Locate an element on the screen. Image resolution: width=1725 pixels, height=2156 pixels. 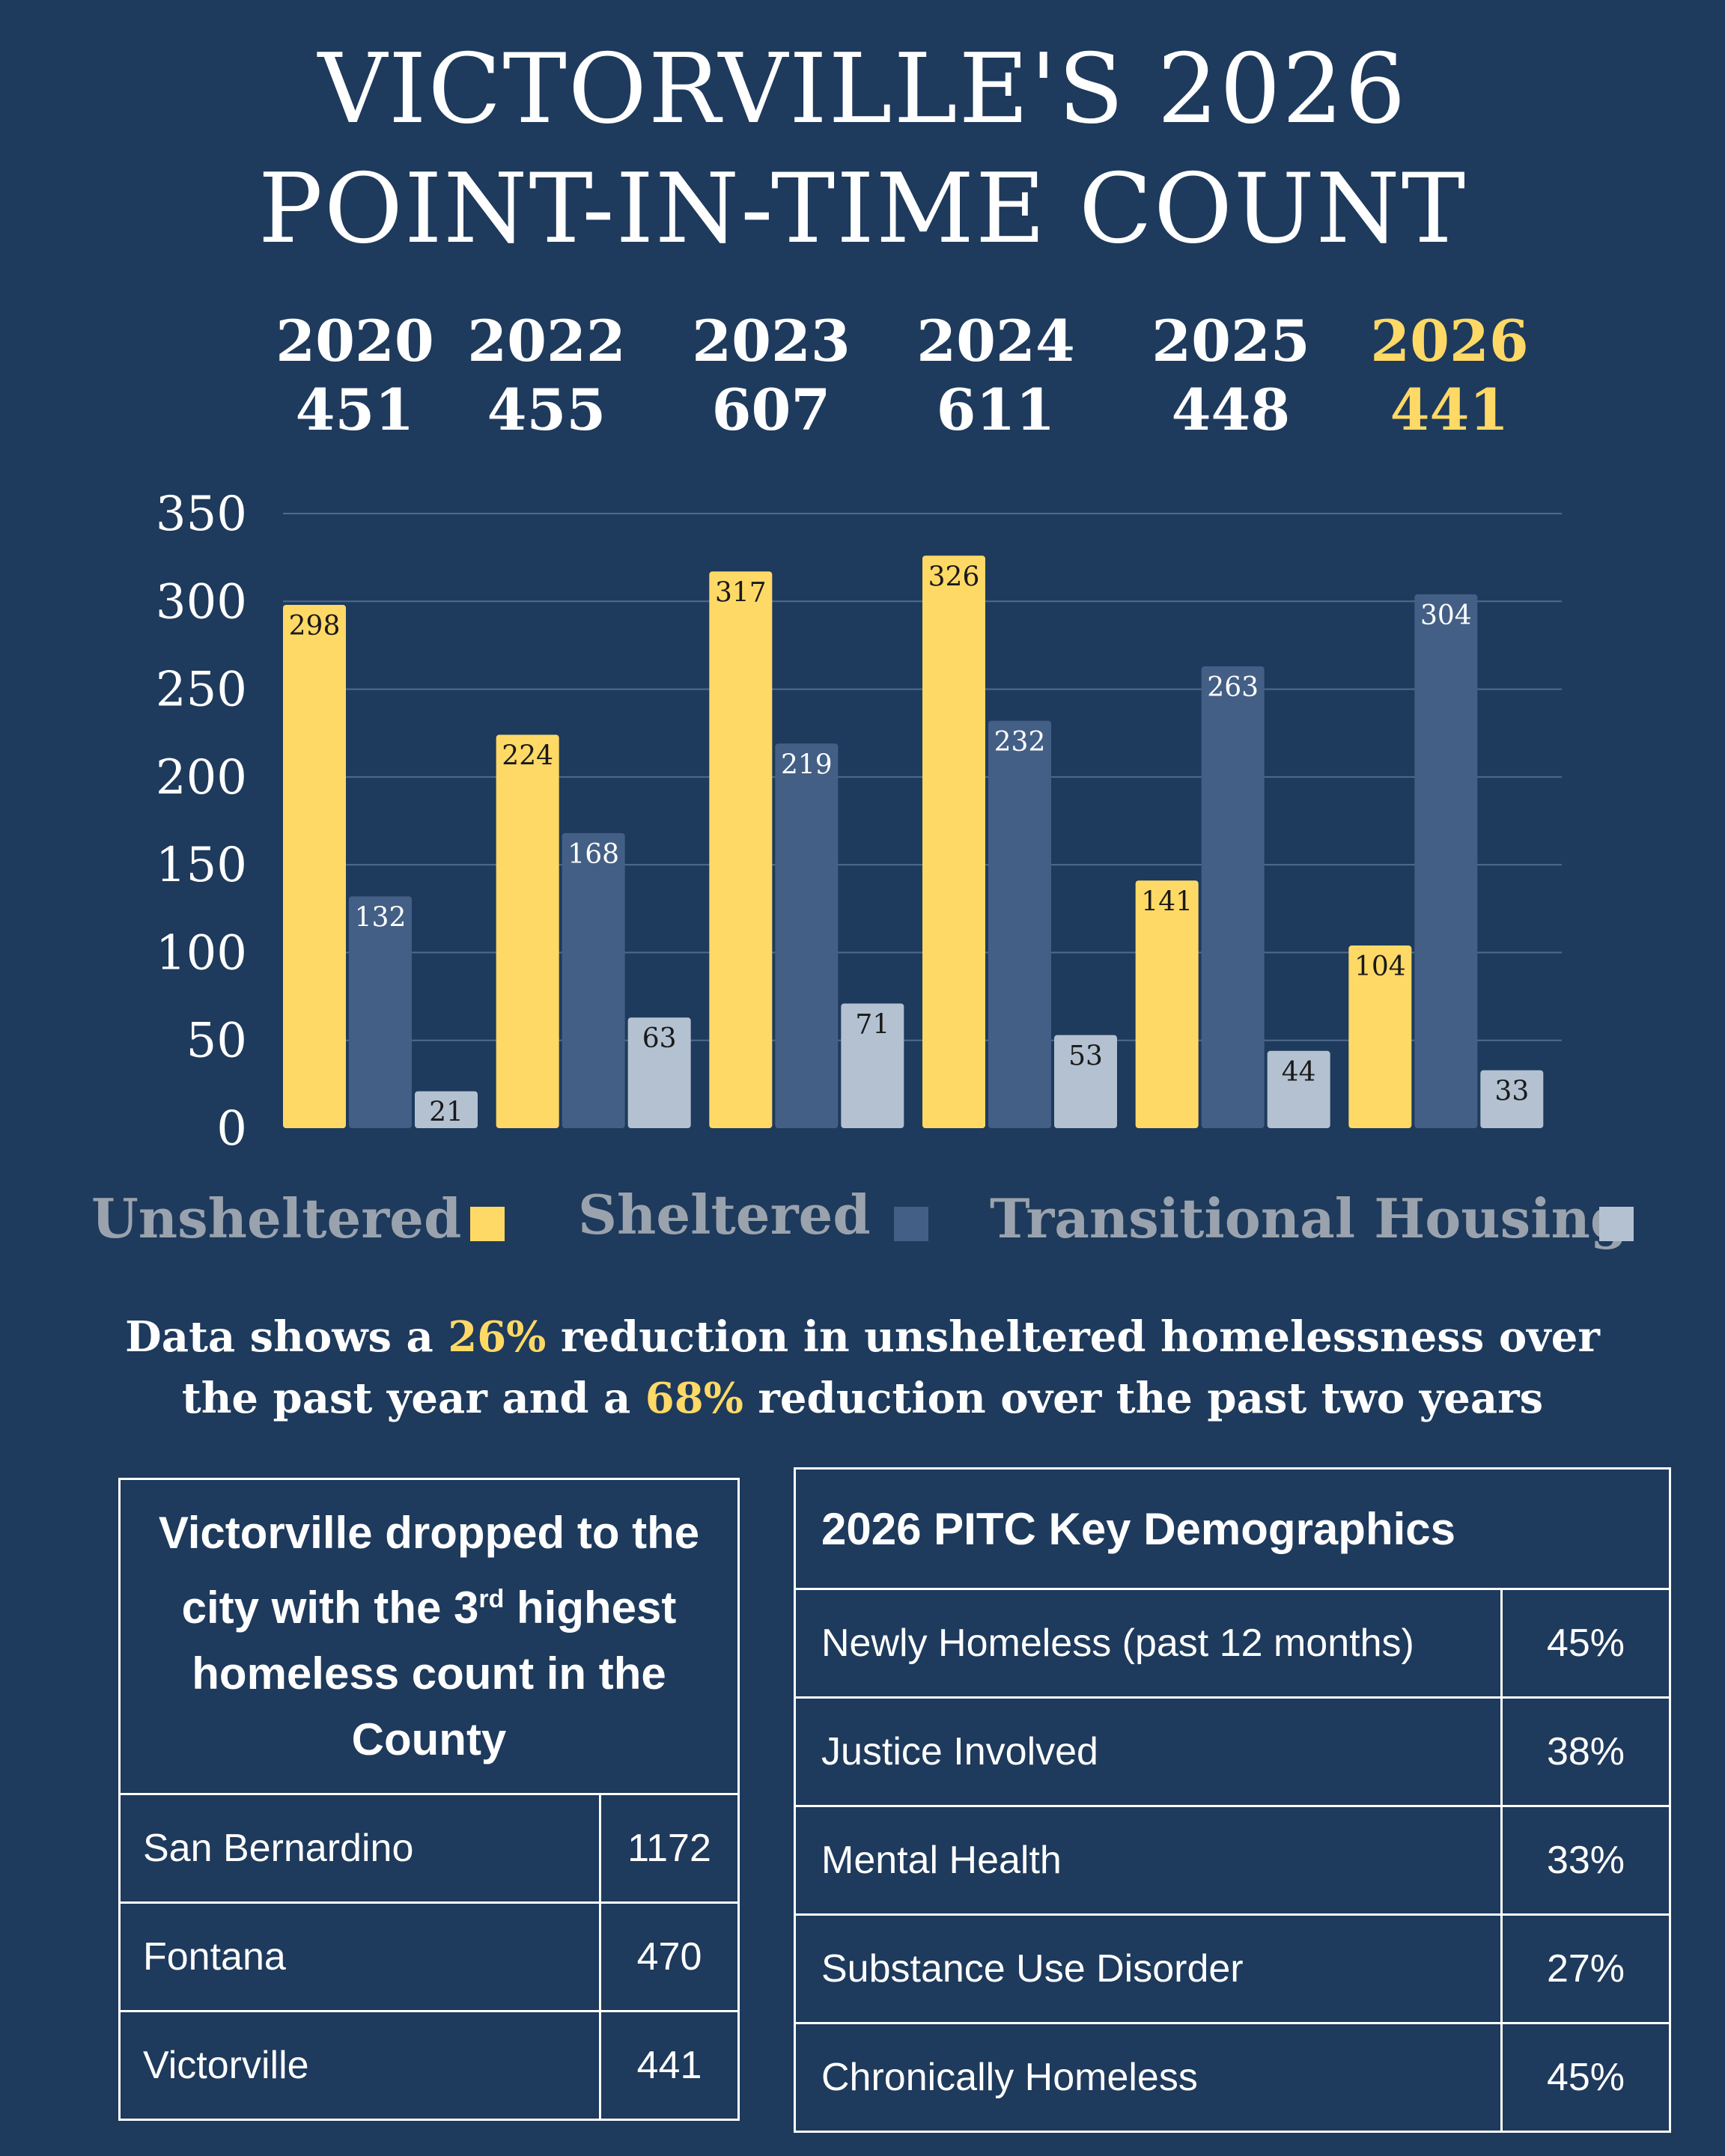
city-name: Victorville is located at coordinates (359, 2065).